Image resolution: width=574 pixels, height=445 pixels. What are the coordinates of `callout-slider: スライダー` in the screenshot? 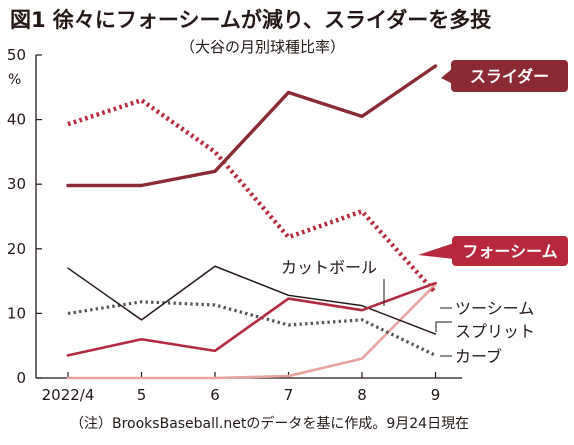 It's located at (504, 76).